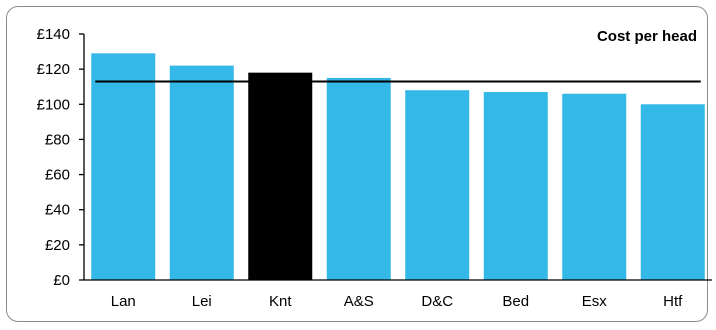  What do you see at coordinates (123, 301) in the screenshot?
I see `x-tick-label: Lan` at bounding box center [123, 301].